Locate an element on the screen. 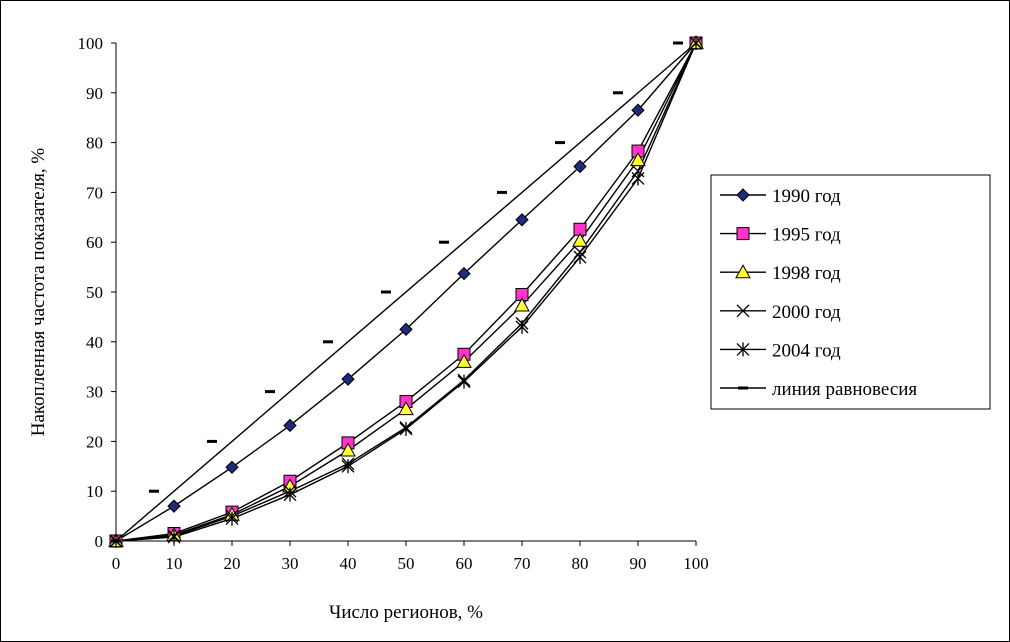  legend-item-2-label: 1995 год is located at coordinates (806, 235).